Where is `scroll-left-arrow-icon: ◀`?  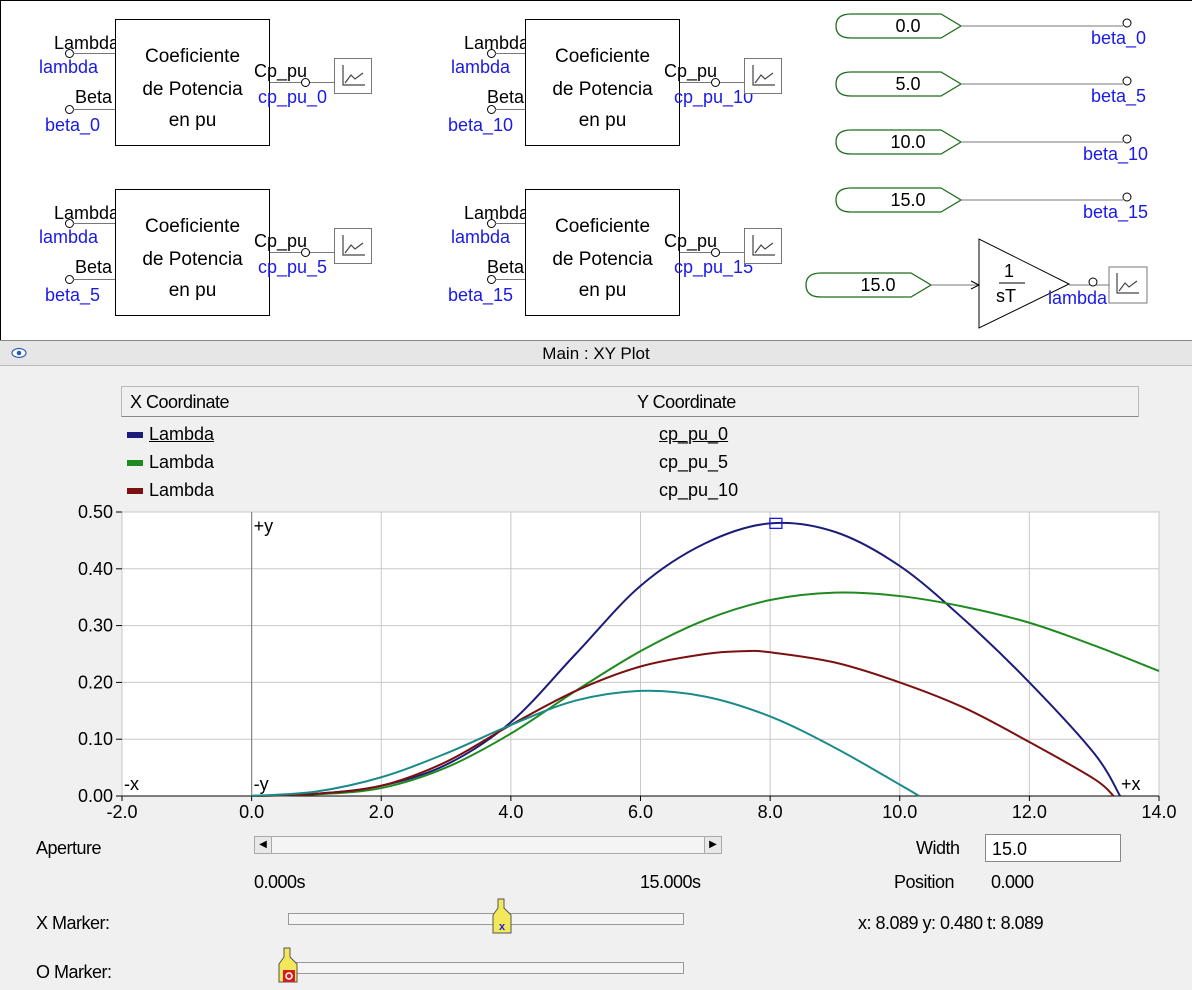 scroll-left-arrow-icon: ◀ is located at coordinates (263, 845).